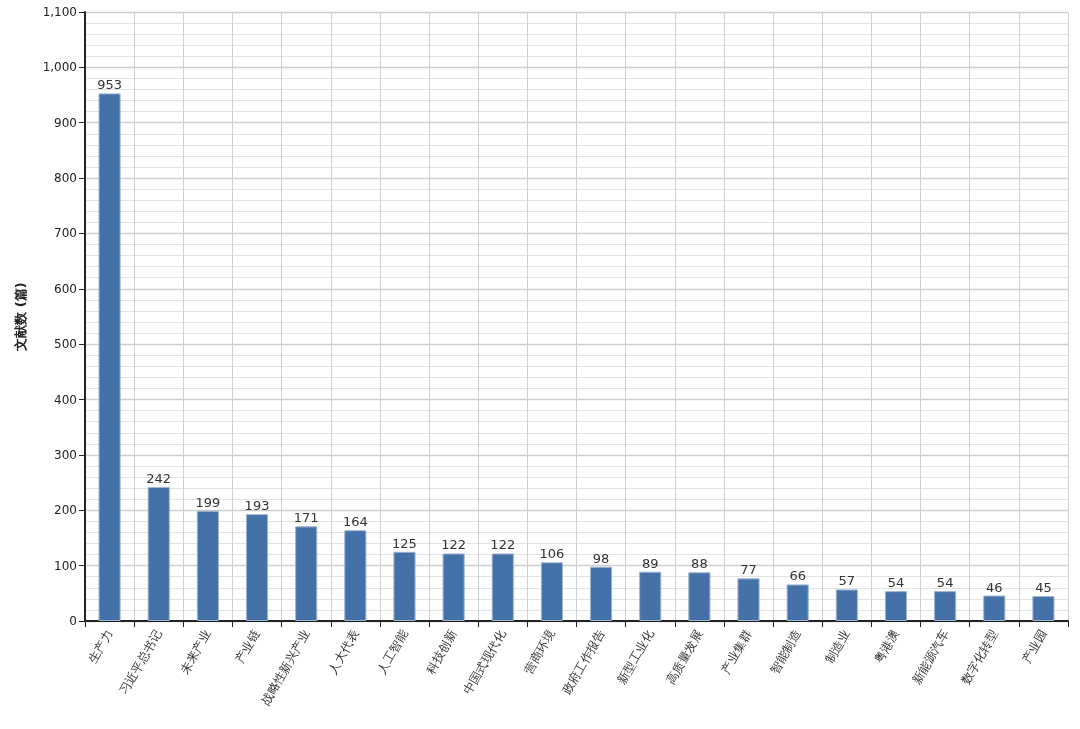  Describe the element at coordinates (552, 554) in the screenshot. I see `data-label: 106` at that location.